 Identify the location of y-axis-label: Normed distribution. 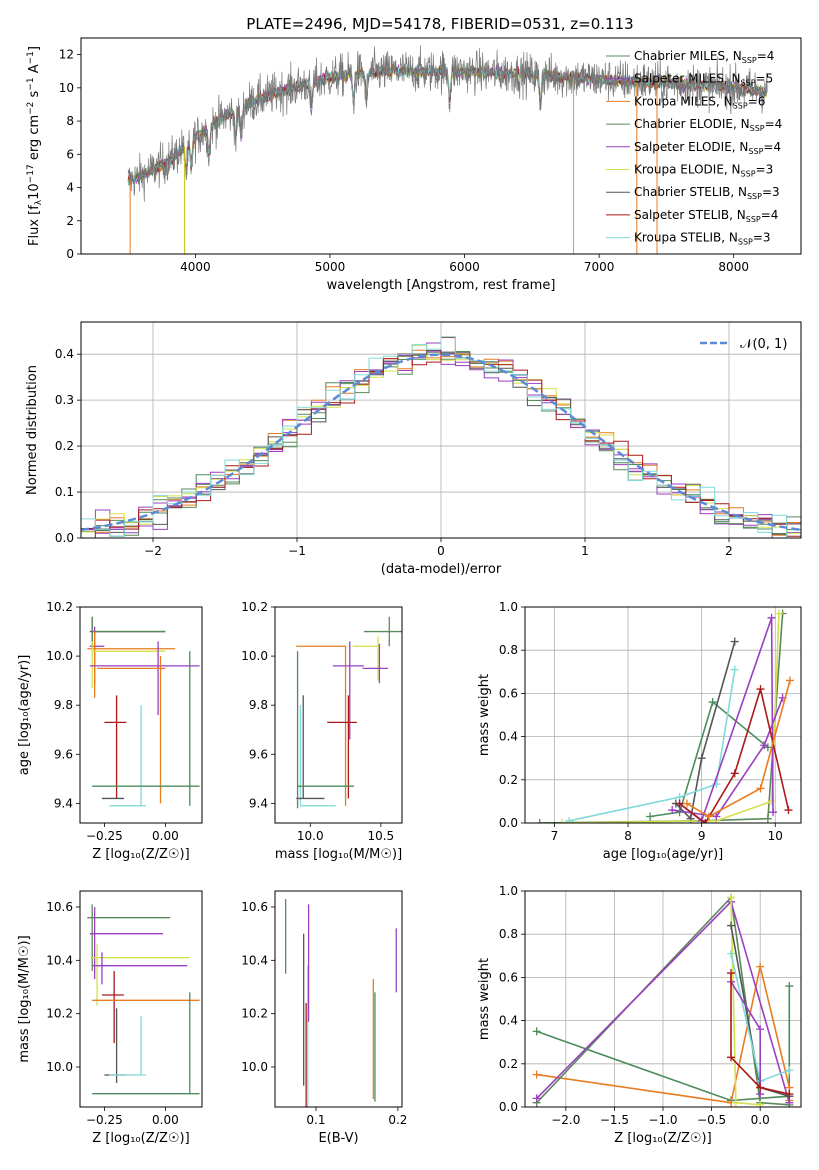
(32, 430).